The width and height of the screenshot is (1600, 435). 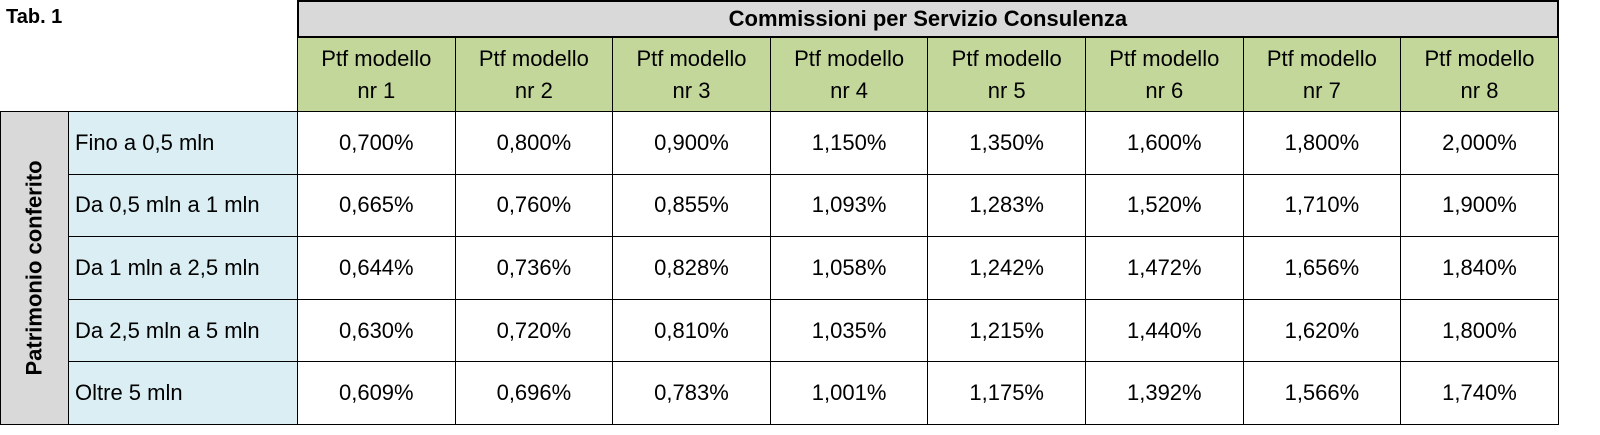 What do you see at coordinates (1006, 268) in the screenshot?
I see `table-cell: 1,242%` at bounding box center [1006, 268].